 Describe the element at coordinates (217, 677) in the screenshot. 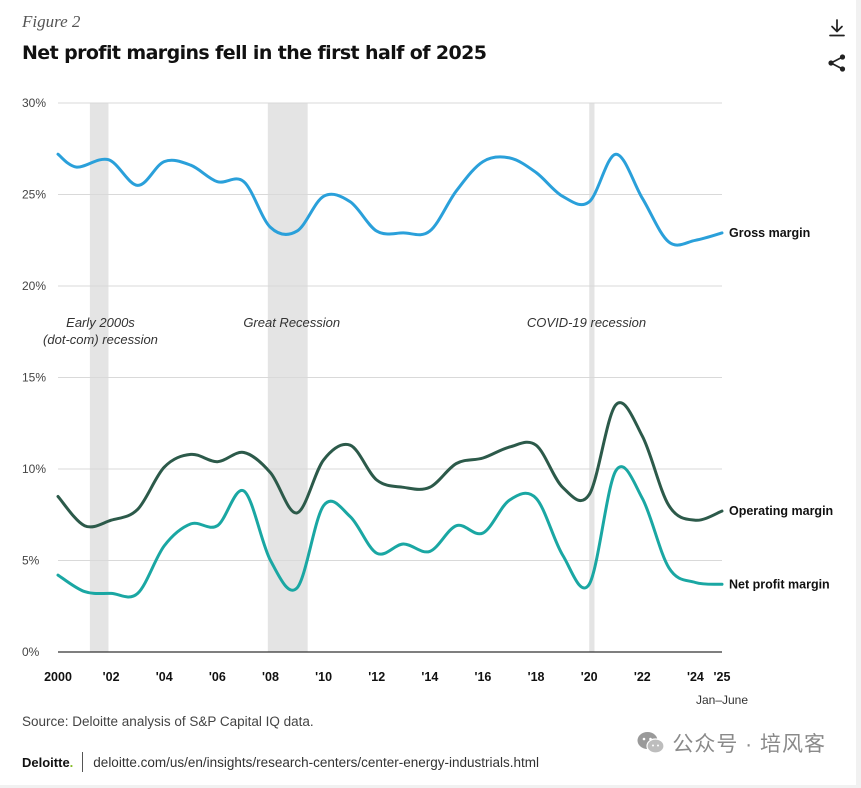

I see `x-tick-label-3: '06` at that location.